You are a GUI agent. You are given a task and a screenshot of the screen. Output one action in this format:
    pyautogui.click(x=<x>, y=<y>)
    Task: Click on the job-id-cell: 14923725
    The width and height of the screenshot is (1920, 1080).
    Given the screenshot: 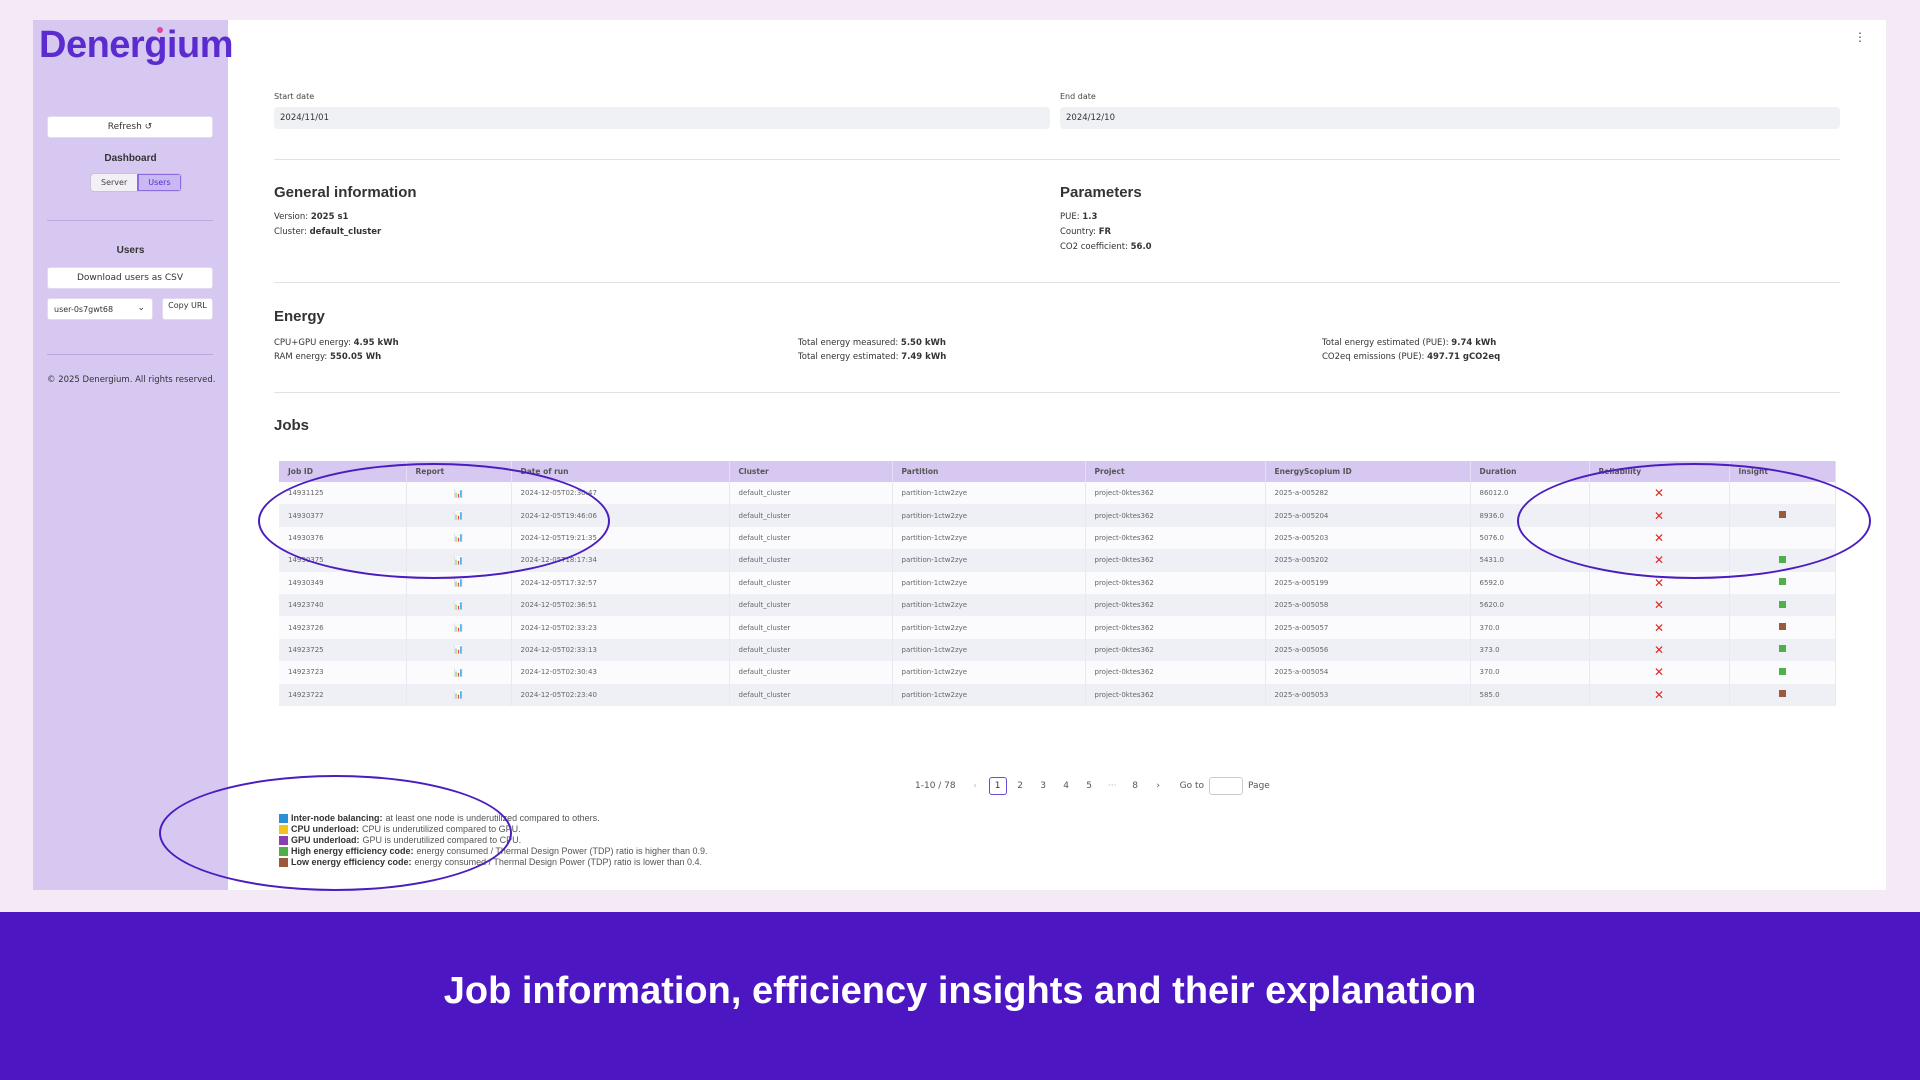 What is the action you would take?
    pyautogui.click(x=343, y=650)
    